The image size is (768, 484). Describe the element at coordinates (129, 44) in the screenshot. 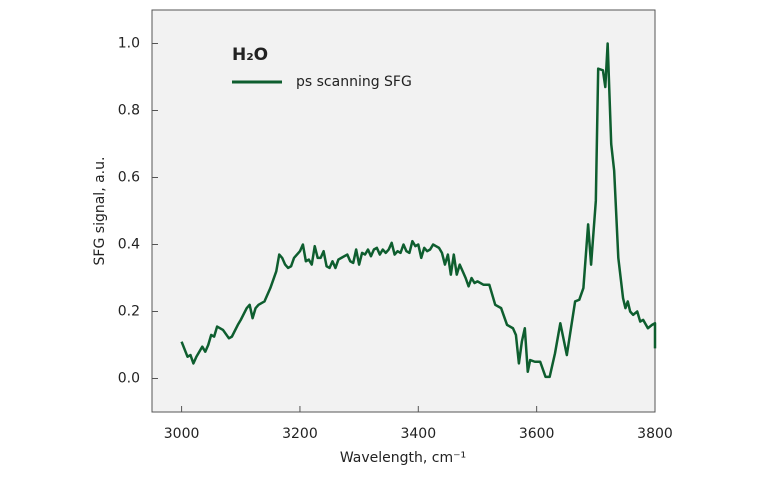

I see `y-tick-label: 1.0` at that location.